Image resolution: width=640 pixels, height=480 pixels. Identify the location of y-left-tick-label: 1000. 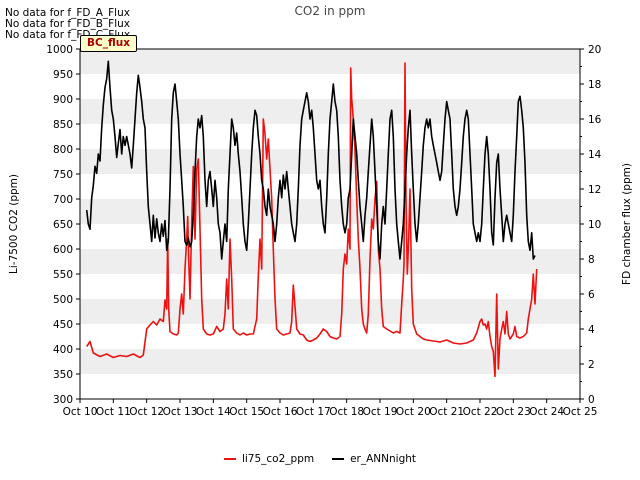
(59, 50).